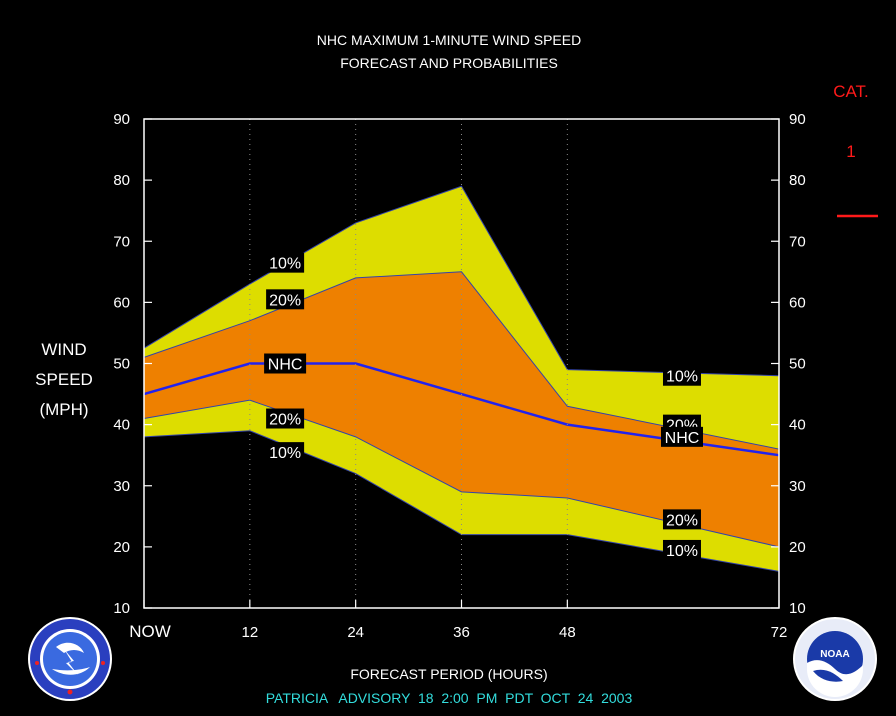 The image size is (896, 716). Describe the element at coordinates (121, 180) in the screenshot. I see `y-tick-label-left: 80` at that location.